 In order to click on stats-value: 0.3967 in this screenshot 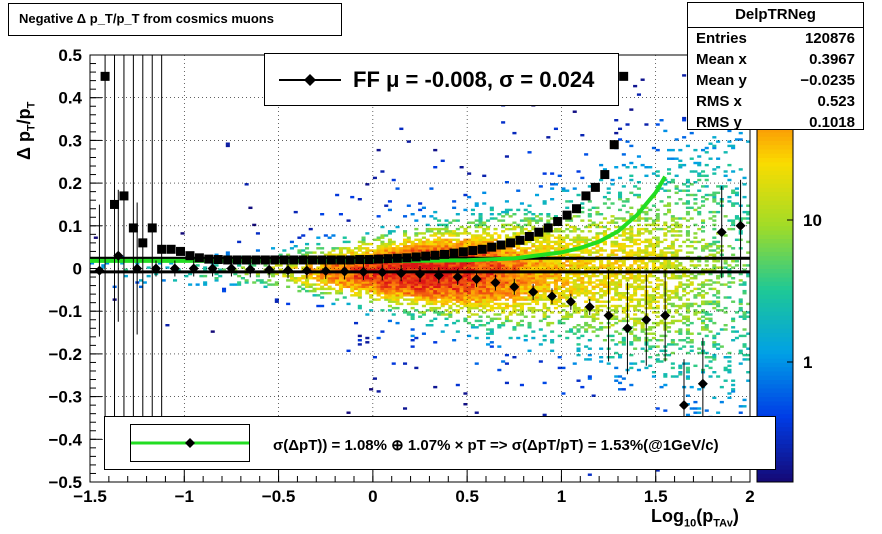, I will do `click(832, 59)`.